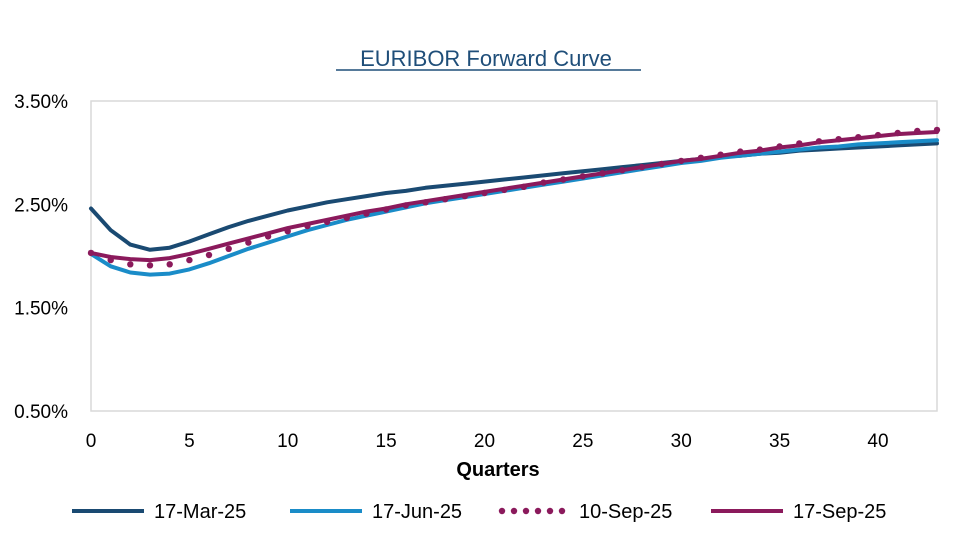  I want to click on y-tick-label: 3.50%, so click(41, 102).